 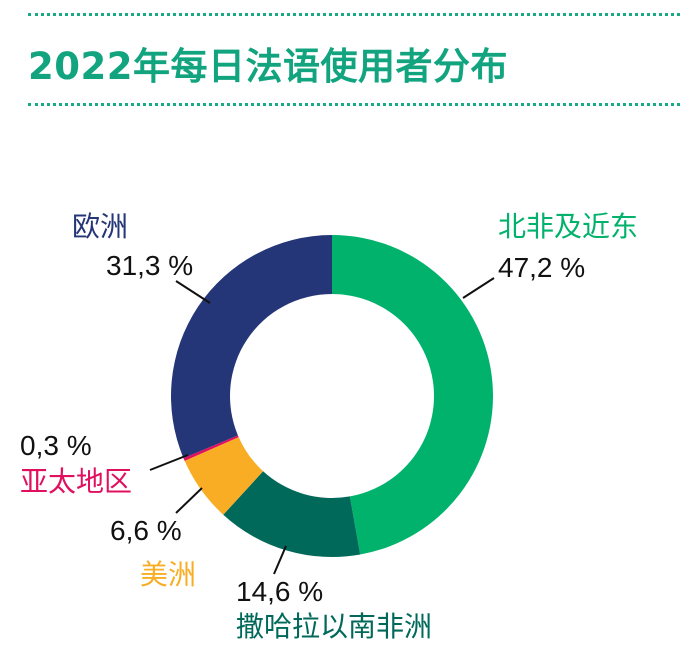 What do you see at coordinates (224, 476) in the screenshot?
I see `slice-americas` at bounding box center [224, 476].